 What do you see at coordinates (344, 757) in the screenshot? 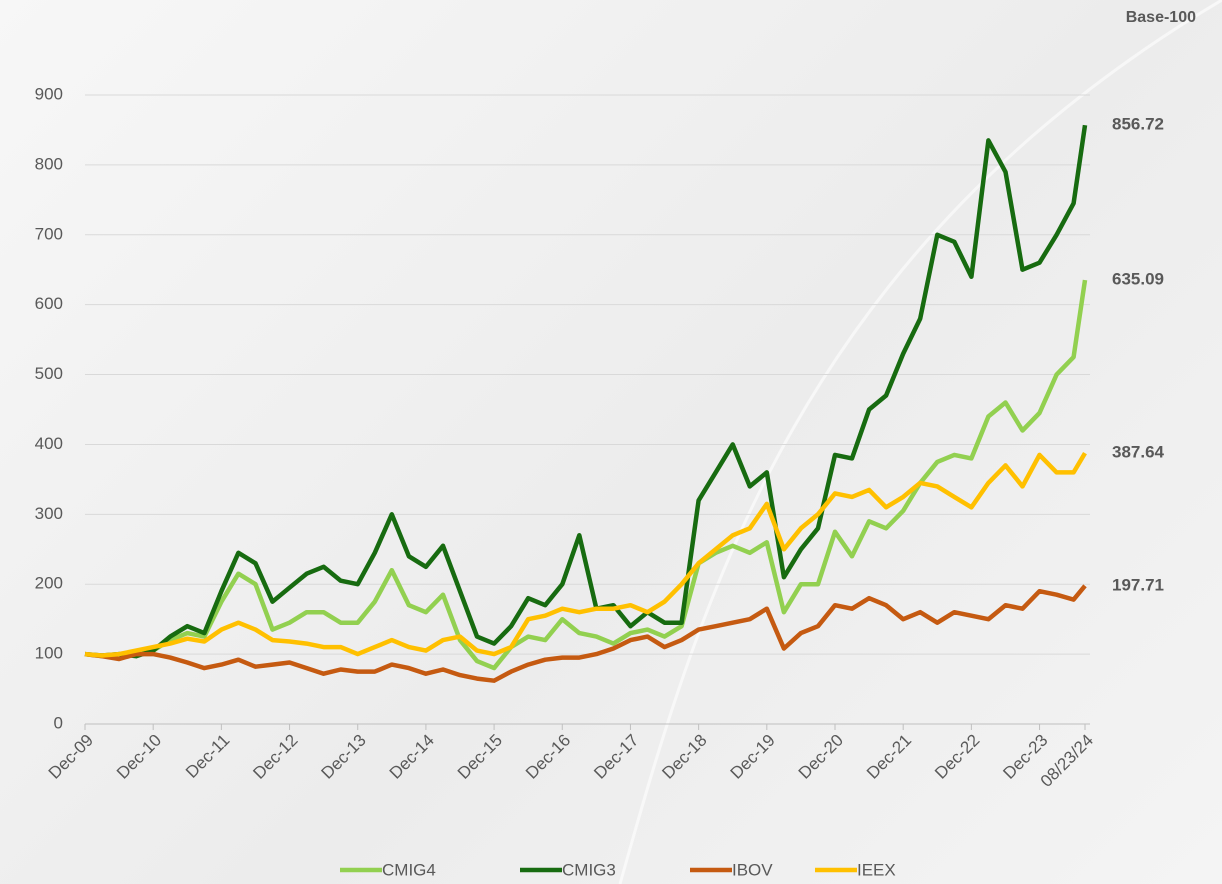
I see `x-tick-label: Dec-13` at bounding box center [344, 757].